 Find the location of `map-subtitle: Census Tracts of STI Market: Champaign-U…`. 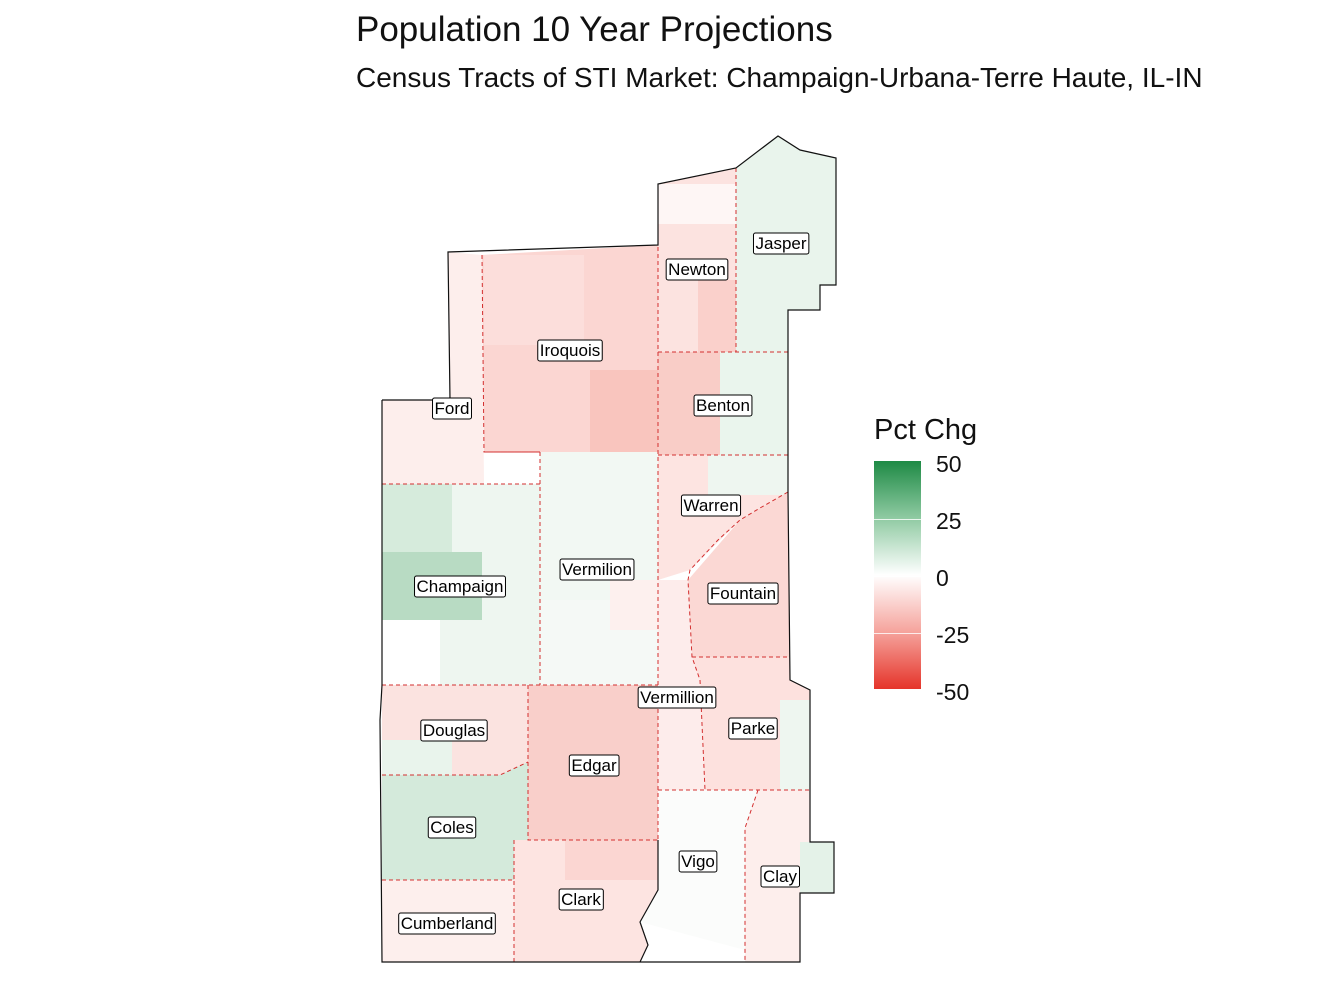

map-subtitle: Census Tracts of STI Market: Champaign-U… is located at coordinates (779, 77).